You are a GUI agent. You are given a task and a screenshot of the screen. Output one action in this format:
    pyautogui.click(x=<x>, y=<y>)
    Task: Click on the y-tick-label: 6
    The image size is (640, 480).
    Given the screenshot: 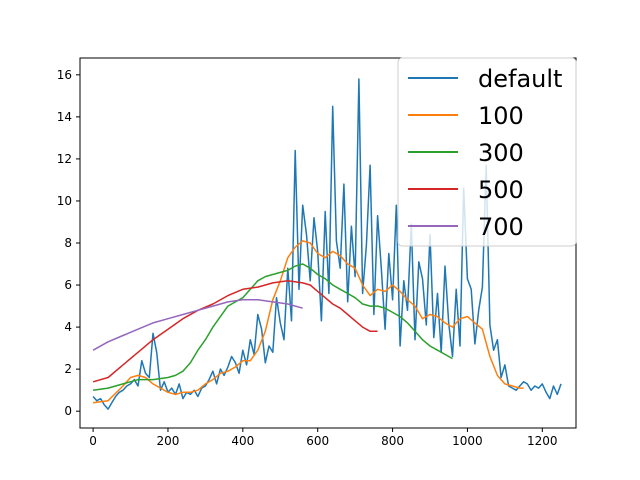 What is the action you would take?
    pyautogui.click(x=68, y=285)
    